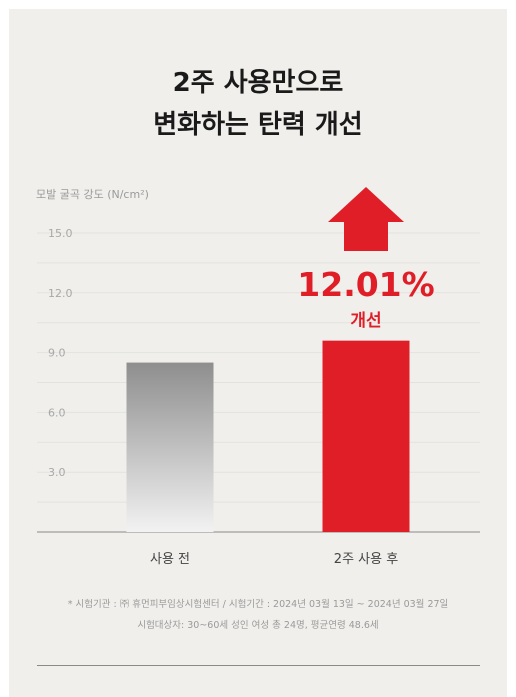 This screenshot has width=516, height=697. I want to click on y-tick-label: 9.0, so click(57, 353).